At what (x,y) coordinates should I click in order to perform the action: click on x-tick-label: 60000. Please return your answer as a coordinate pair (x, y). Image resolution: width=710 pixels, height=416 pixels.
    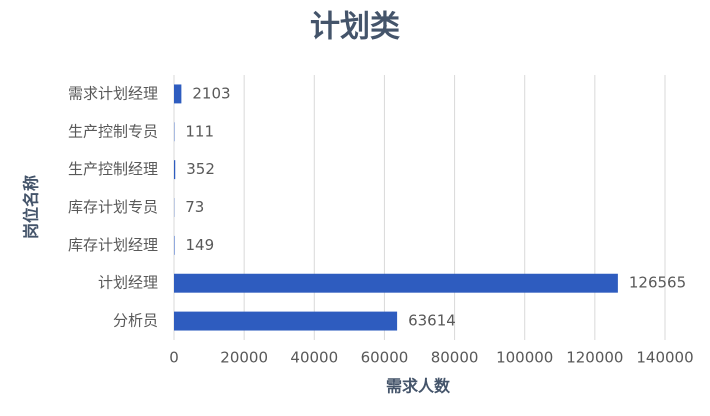
    Looking at the image, I should click on (385, 358).